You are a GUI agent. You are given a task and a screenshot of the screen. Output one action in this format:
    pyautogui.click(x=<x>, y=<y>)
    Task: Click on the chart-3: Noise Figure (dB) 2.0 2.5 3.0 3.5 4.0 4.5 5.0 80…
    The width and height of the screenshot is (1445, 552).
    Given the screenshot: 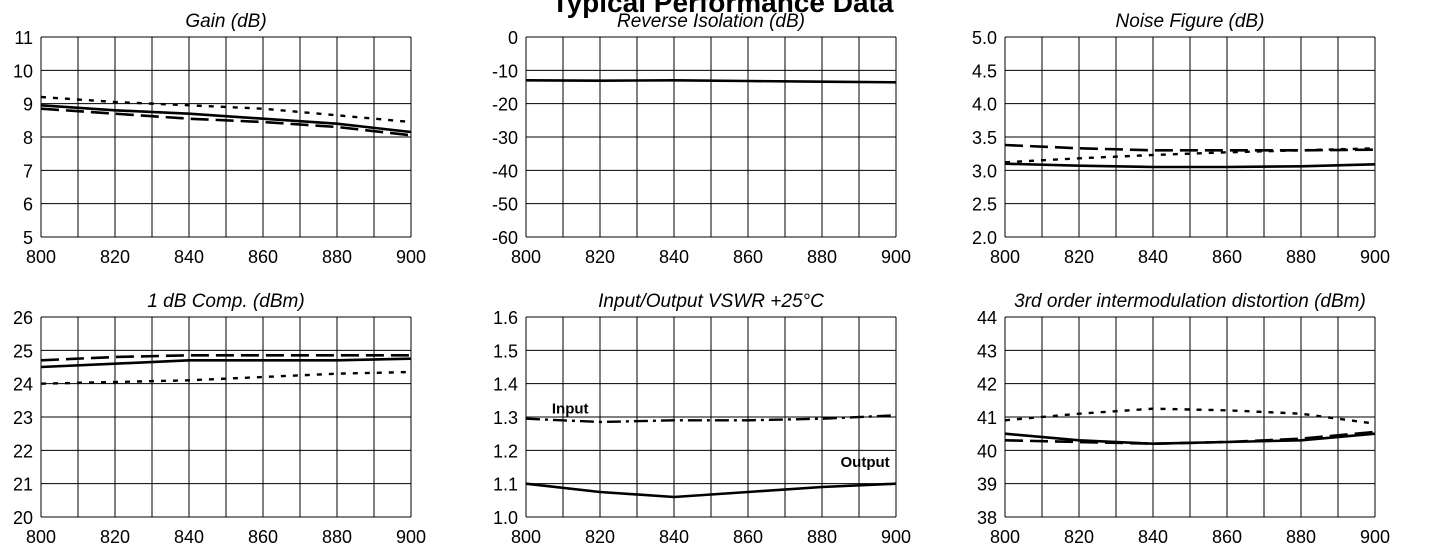 What is the action you would take?
    pyautogui.click(x=1181, y=139)
    